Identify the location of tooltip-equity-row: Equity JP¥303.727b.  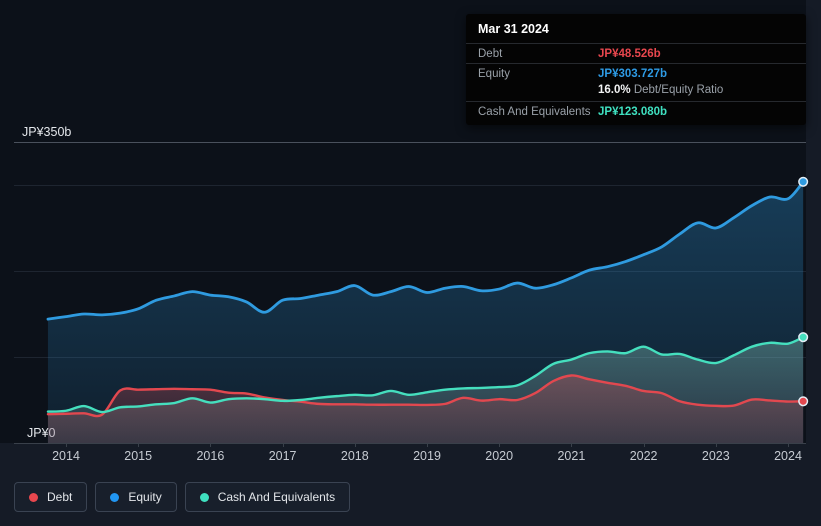
(636, 73).